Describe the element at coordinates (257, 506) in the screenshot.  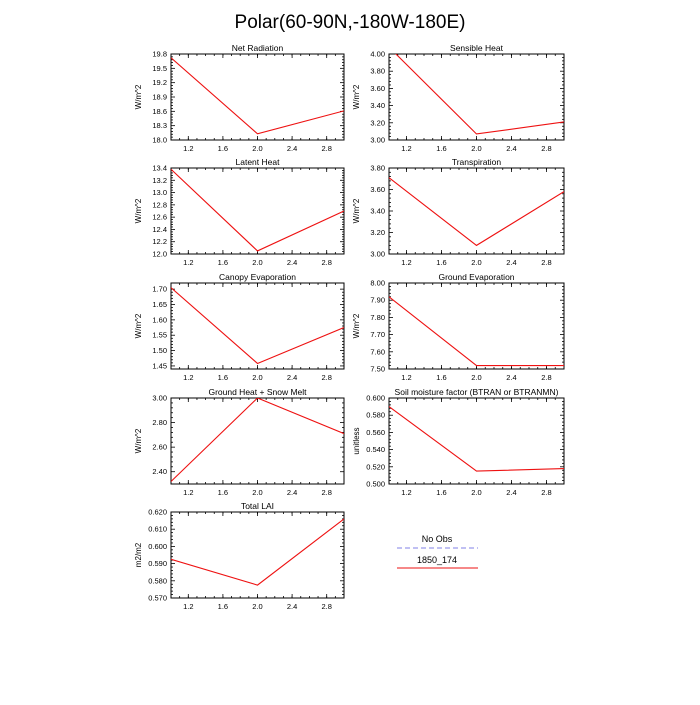
I see `panel-title: Total LAI` at that location.